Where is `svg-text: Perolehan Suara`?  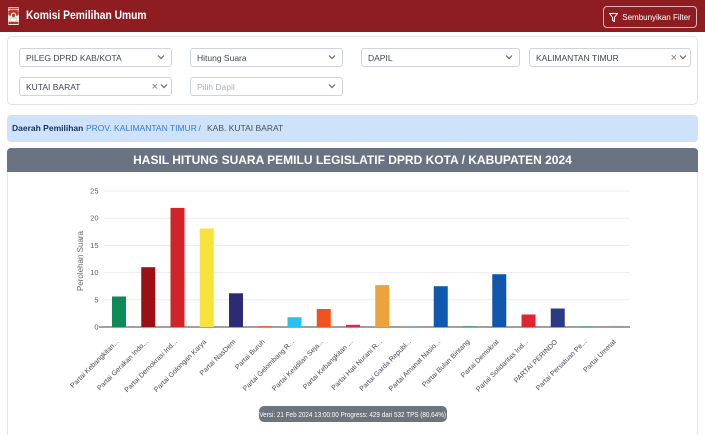 svg-text: Perolehan Suara is located at coordinates (80, 260).